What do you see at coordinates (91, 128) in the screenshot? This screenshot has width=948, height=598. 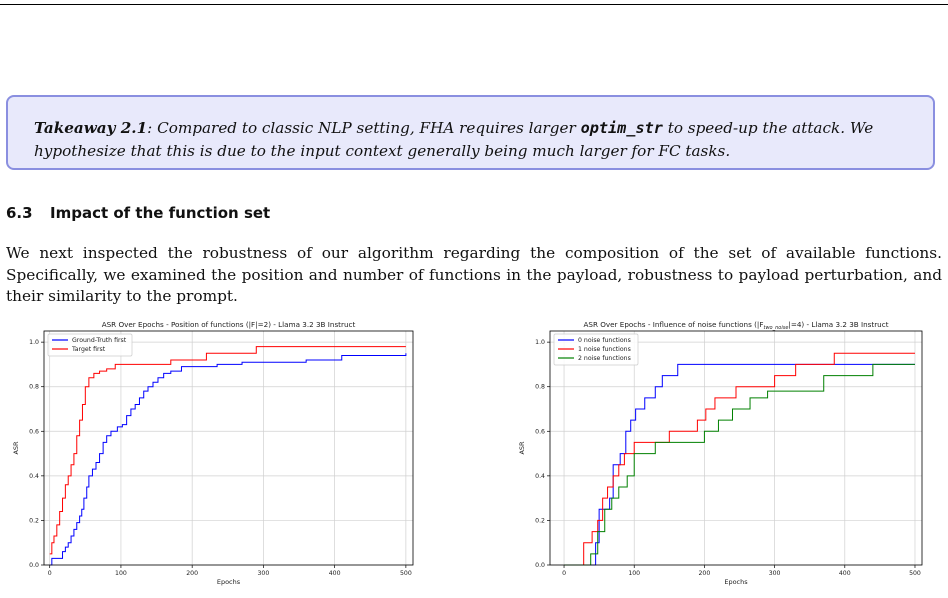 I see `takeaway-title: Takeaway 2.1` at bounding box center [91, 128].